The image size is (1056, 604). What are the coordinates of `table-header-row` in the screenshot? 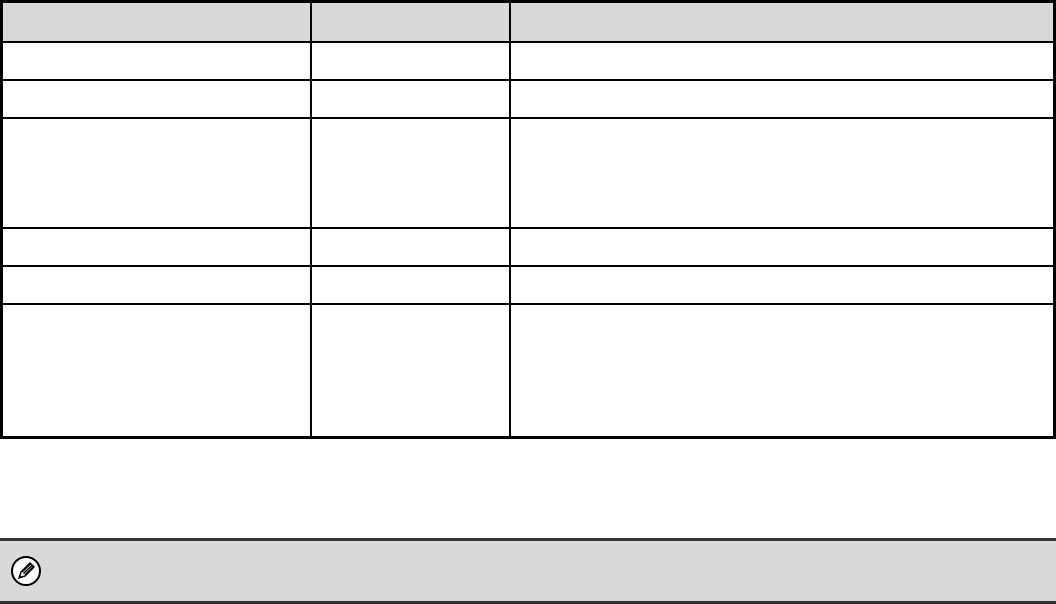 It's located at (528, 22).